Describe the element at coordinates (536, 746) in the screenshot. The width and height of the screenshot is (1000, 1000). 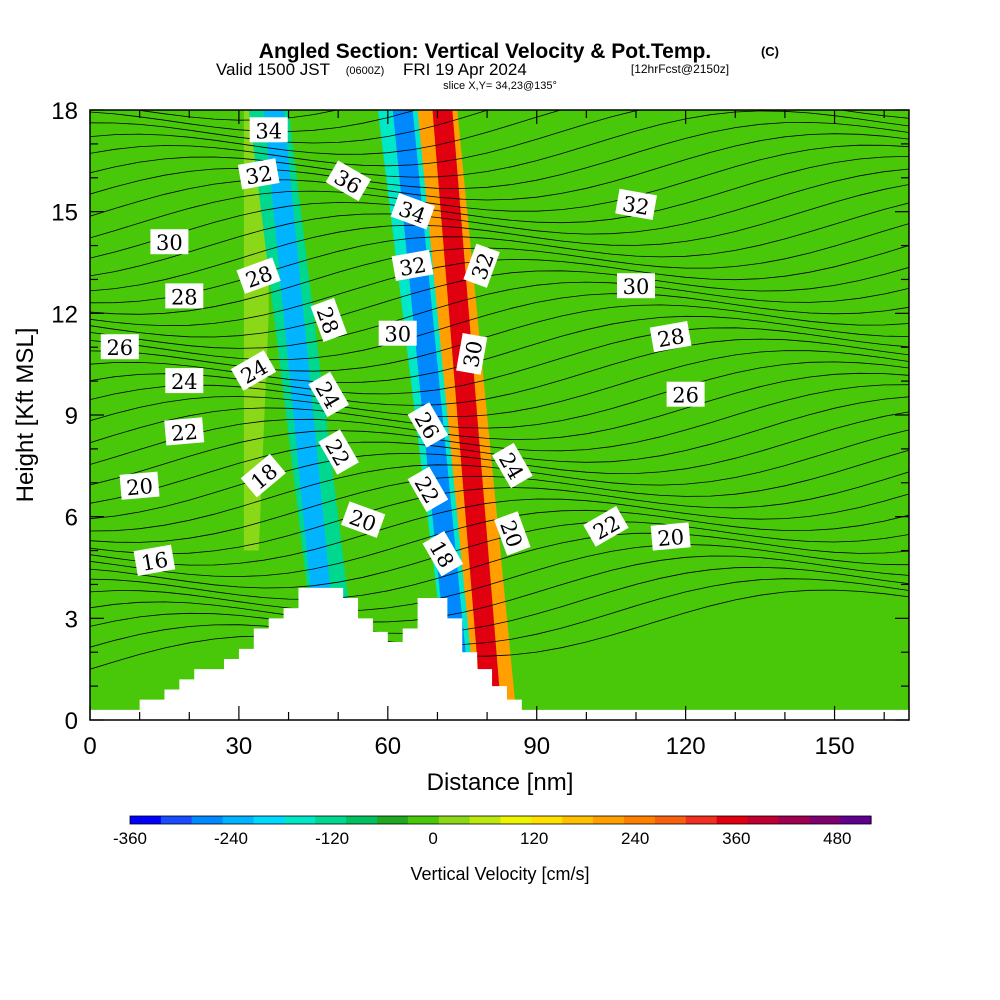
I see `x-tick-label: 90` at that location.